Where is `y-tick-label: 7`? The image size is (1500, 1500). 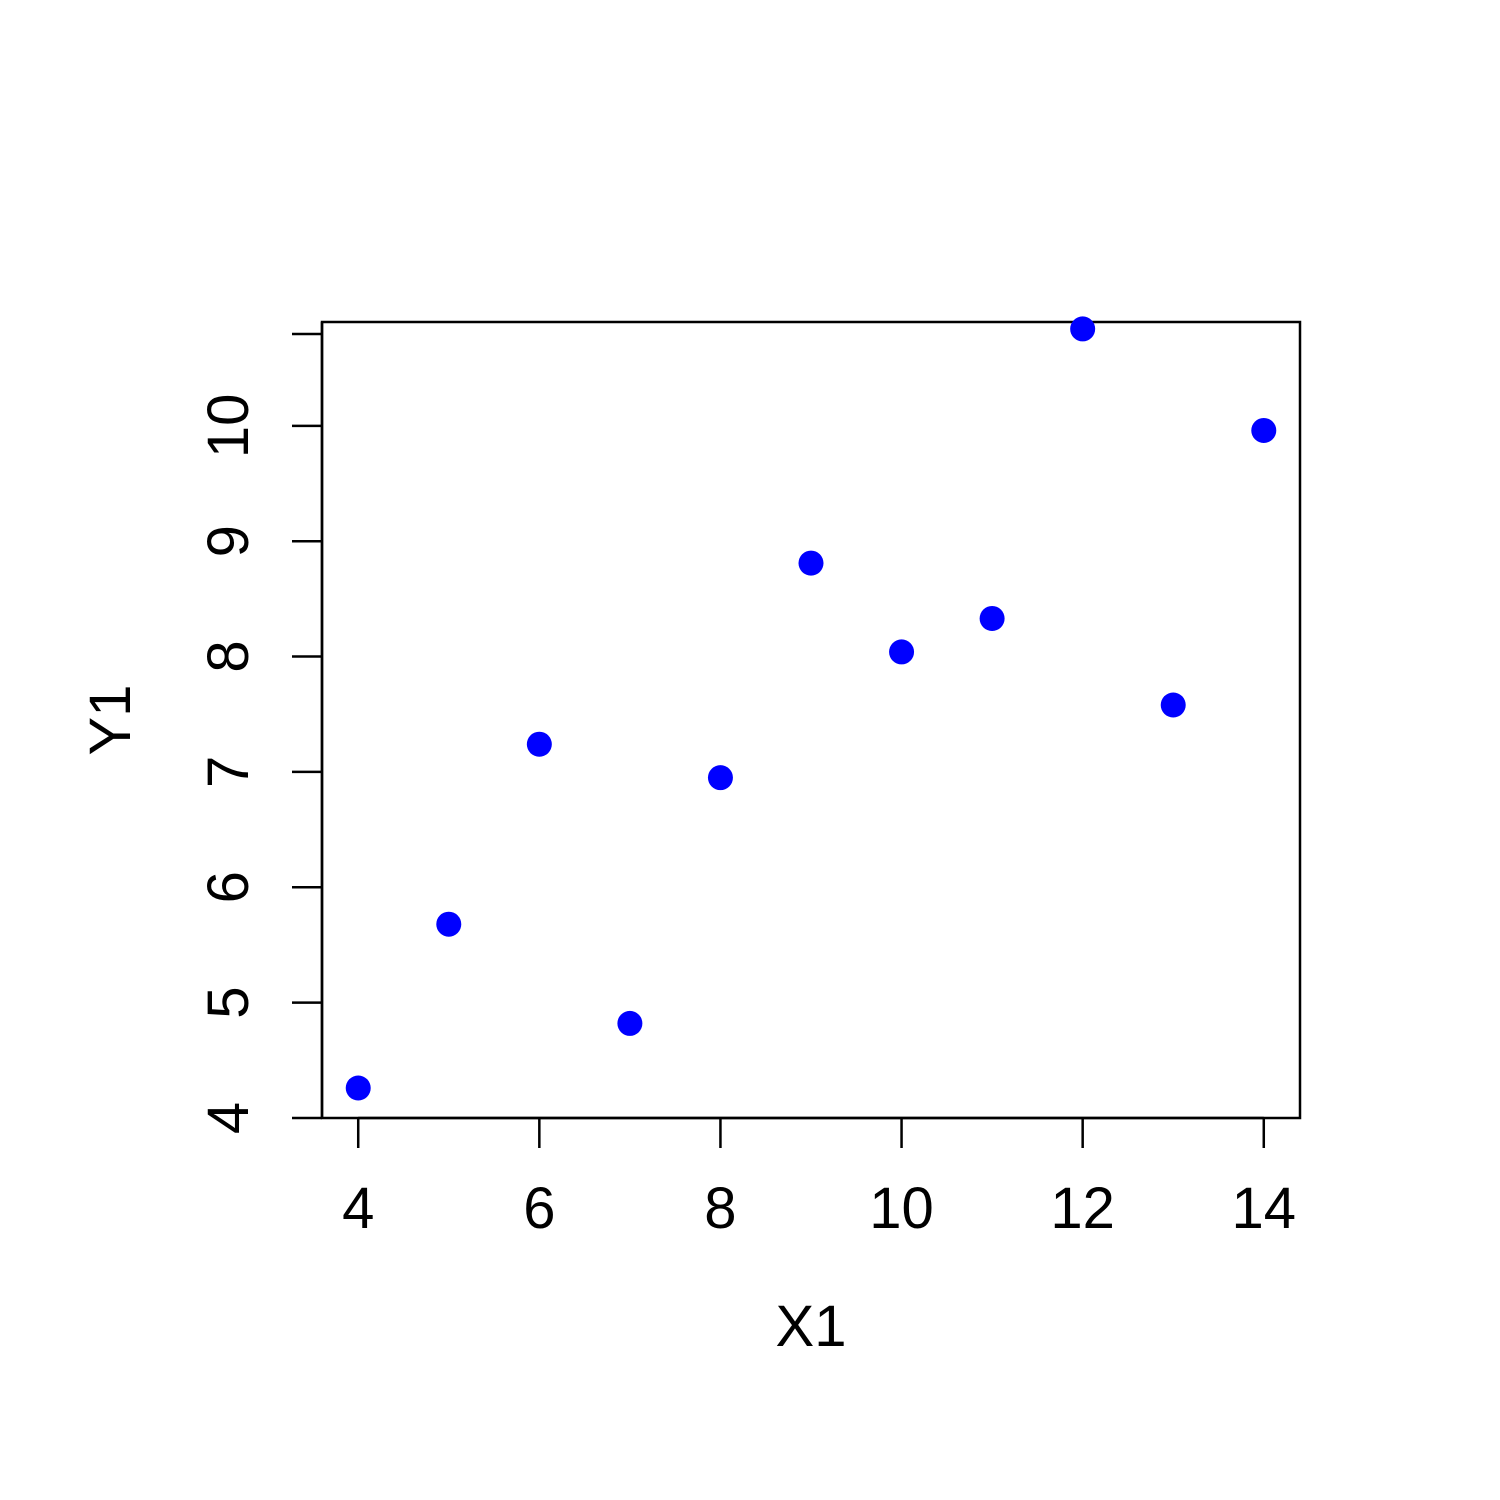 y-tick-label: 7 is located at coordinates (228, 772).